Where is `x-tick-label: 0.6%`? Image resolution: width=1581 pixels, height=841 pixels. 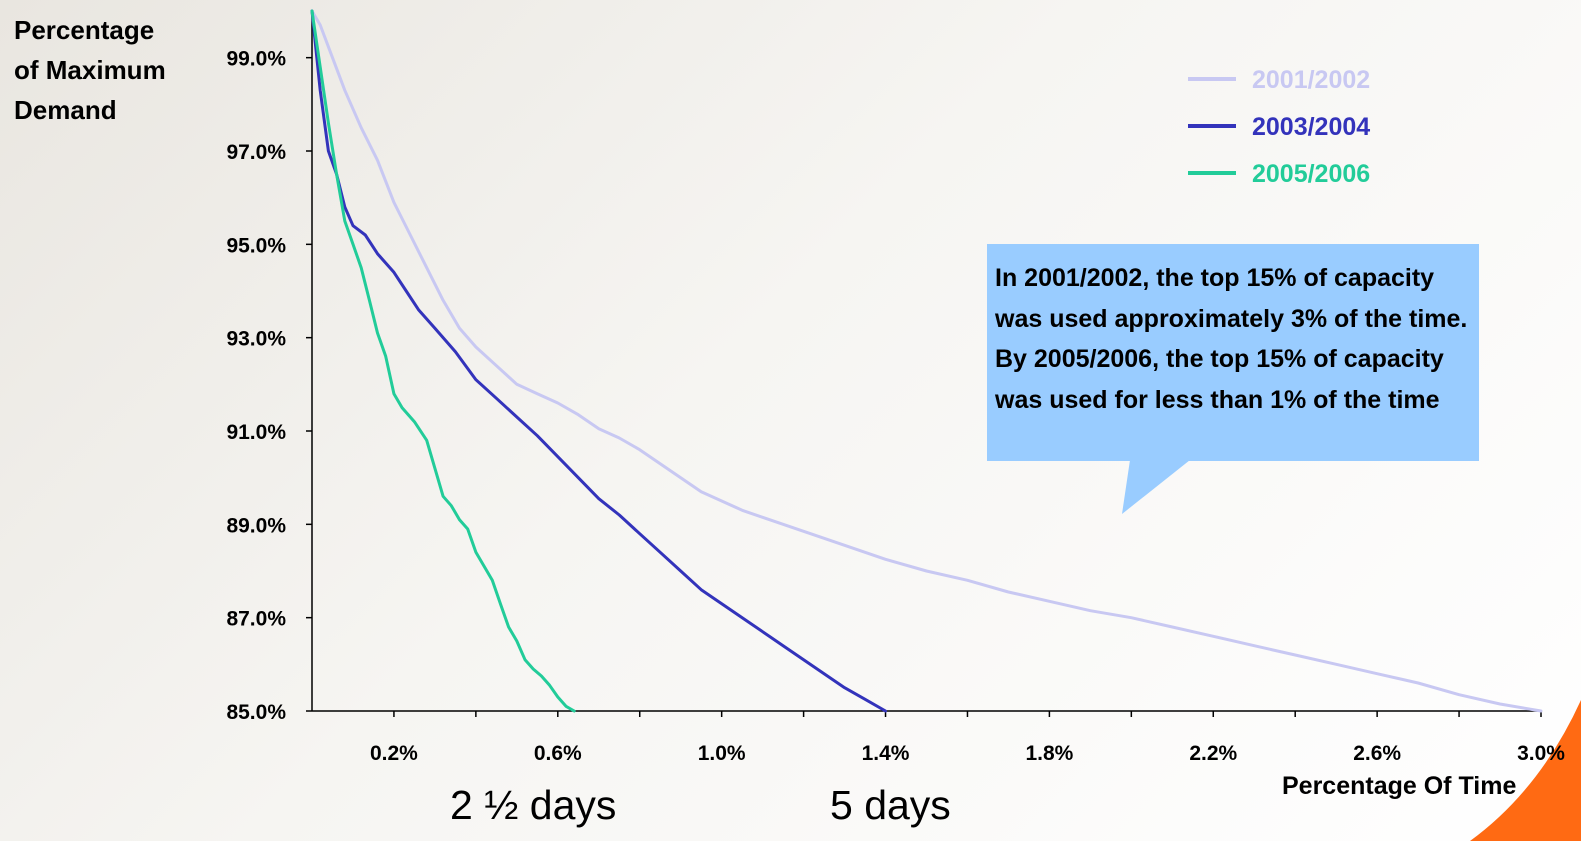 x-tick-label: 0.6% is located at coordinates (558, 753).